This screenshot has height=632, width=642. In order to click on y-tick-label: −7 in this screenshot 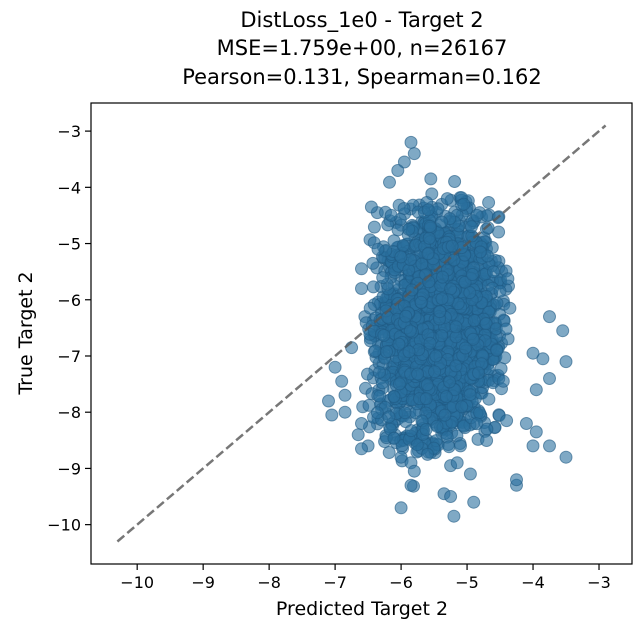, I will do `click(69, 356)`.